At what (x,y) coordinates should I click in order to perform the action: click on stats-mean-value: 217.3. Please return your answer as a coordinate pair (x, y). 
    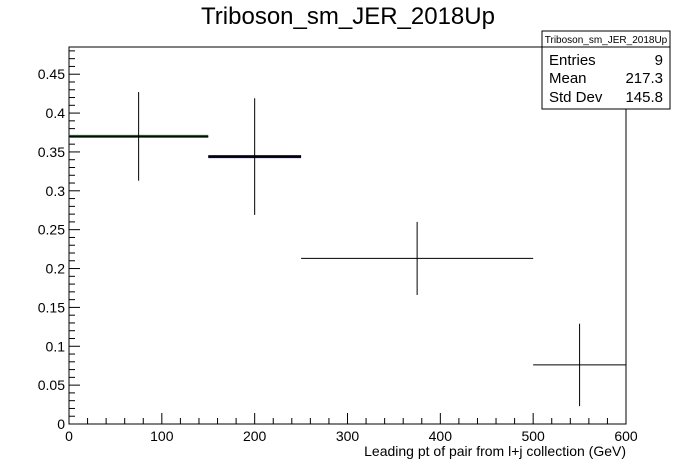
    Looking at the image, I should click on (644, 78).